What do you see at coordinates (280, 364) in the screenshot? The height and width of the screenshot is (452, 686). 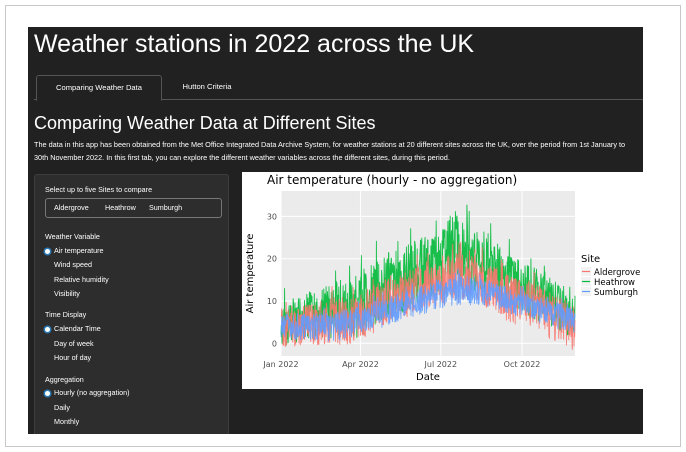 I see `x-tick-label: Jan 2022` at bounding box center [280, 364].